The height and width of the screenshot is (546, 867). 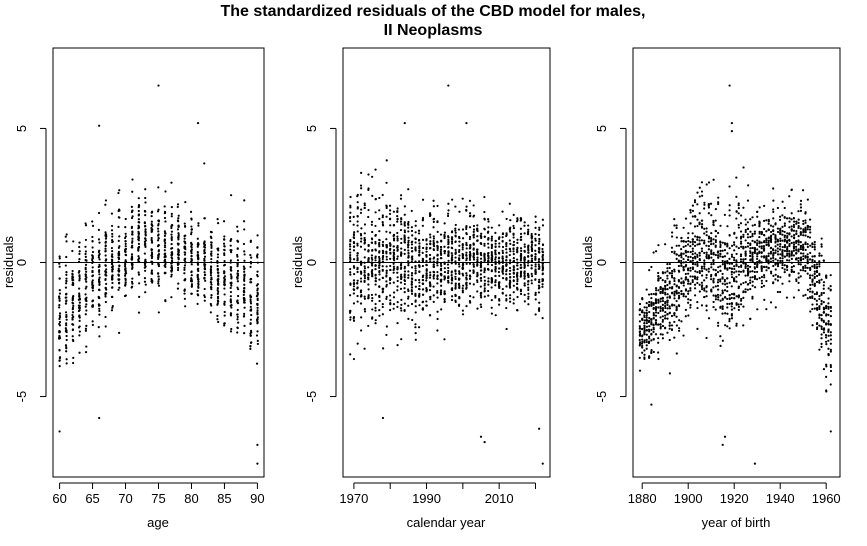 What do you see at coordinates (158, 498) in the screenshot?
I see `x-tick-label: 75` at bounding box center [158, 498].